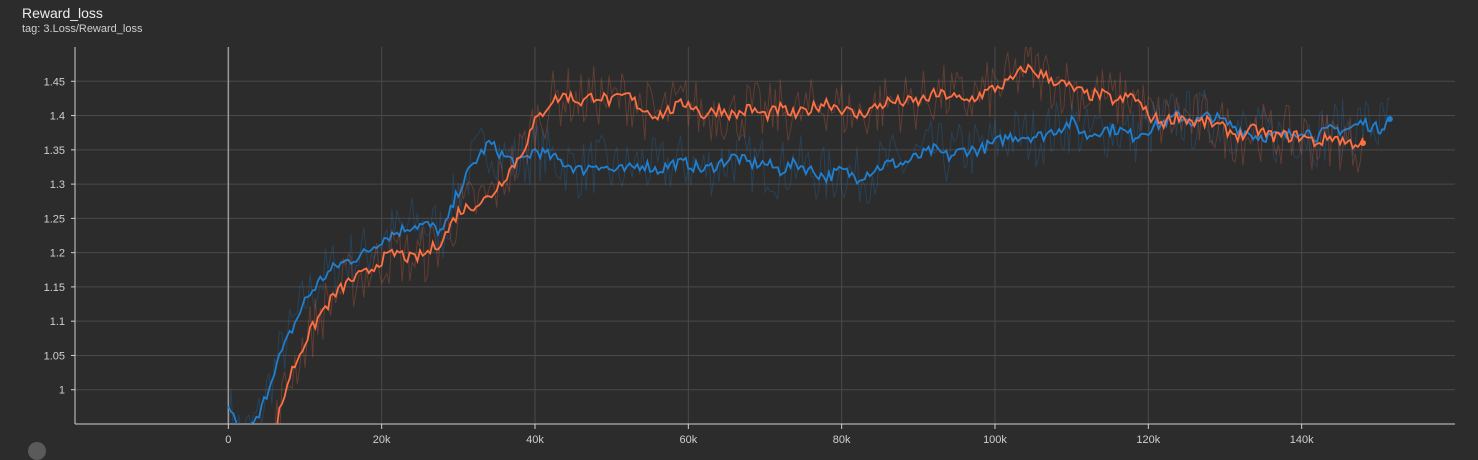 This screenshot has height=460, width=1478. Describe the element at coordinates (57, 185) in the screenshot. I see `y-tick-label: 1.3` at that location.